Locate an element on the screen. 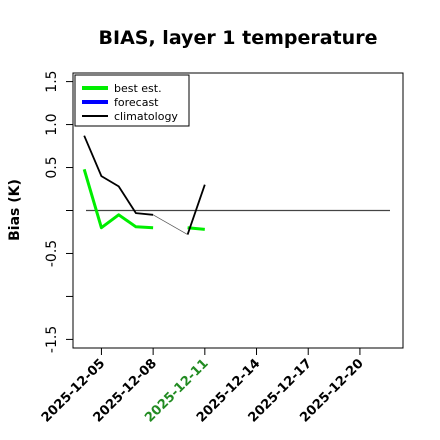 This screenshot has height=440, width=440. y-axis-label: Bias (K) is located at coordinates (15, 210).